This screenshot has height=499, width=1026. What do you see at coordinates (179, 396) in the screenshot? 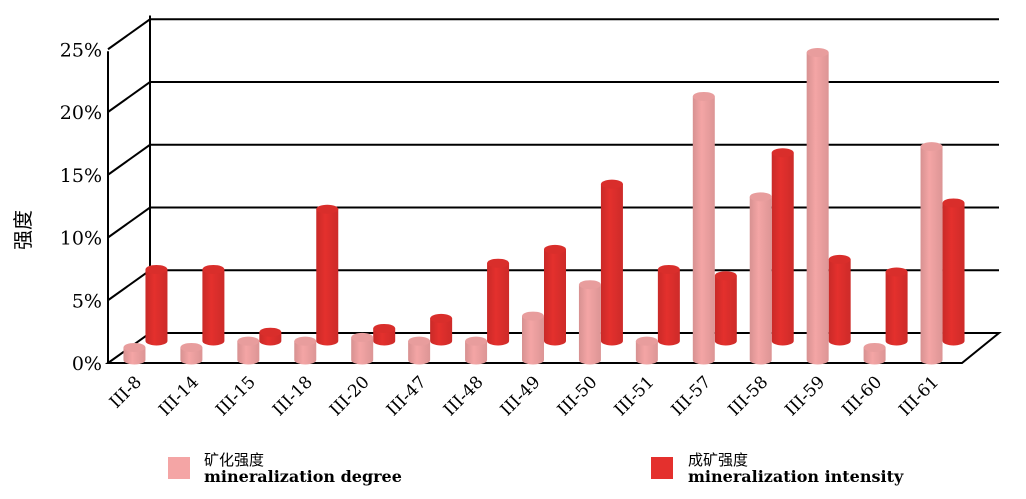
I see `x-tick-label: III-14` at bounding box center [179, 396].